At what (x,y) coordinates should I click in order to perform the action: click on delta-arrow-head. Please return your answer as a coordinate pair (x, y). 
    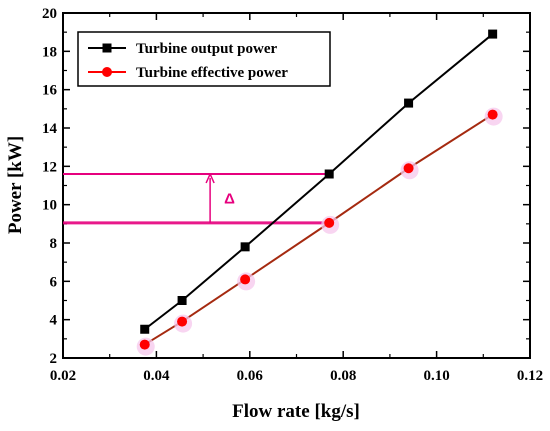
    Looking at the image, I should click on (210, 178).